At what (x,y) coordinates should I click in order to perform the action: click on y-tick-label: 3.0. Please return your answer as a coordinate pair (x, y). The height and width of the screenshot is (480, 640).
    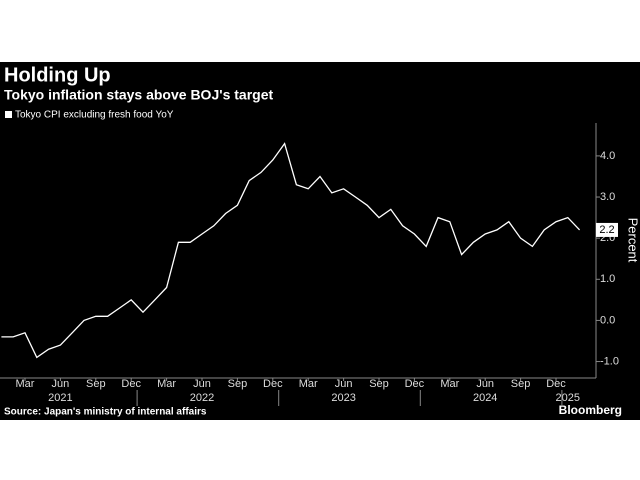
    Looking at the image, I should click on (607, 197).